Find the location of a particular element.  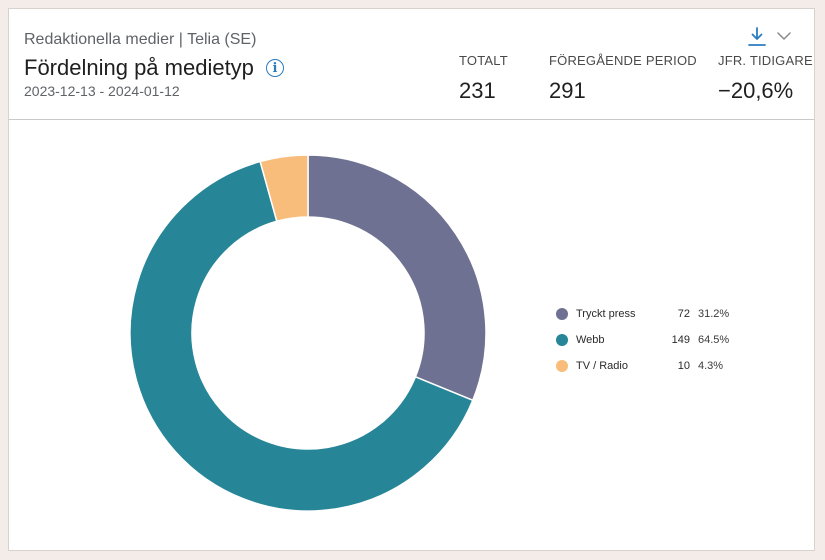

legend-percent: 31.2% is located at coordinates (714, 314).